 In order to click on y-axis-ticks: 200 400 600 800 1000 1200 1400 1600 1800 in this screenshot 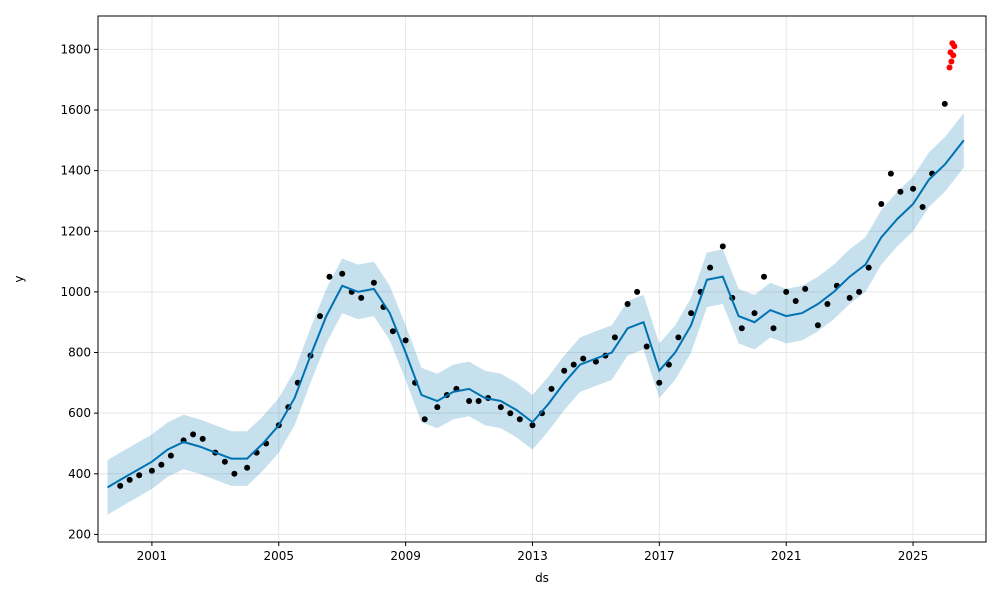, I will do `click(79, 291)`.